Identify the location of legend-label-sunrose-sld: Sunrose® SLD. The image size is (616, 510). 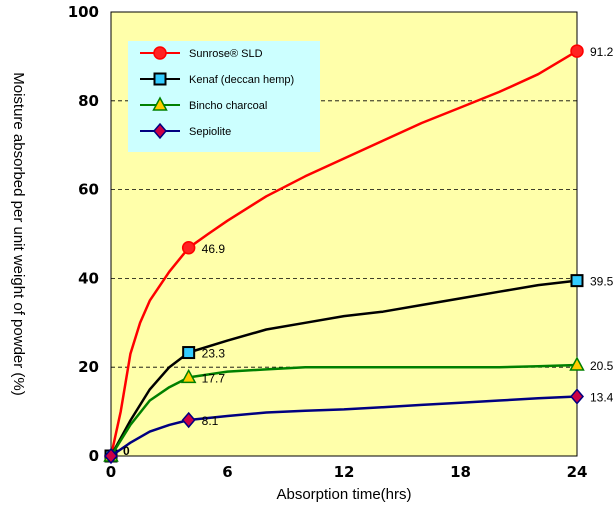
(226, 54).